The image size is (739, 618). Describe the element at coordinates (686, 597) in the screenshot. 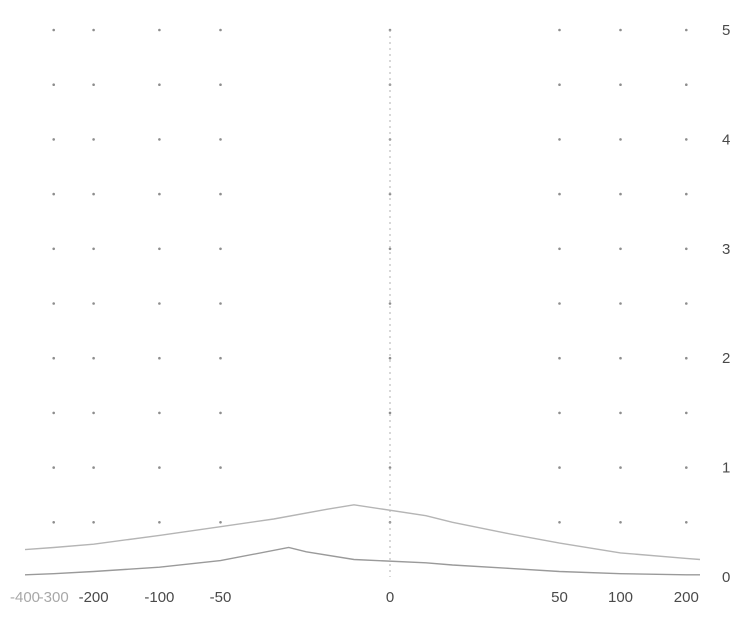

I see `x-tick-label: 200` at that location.